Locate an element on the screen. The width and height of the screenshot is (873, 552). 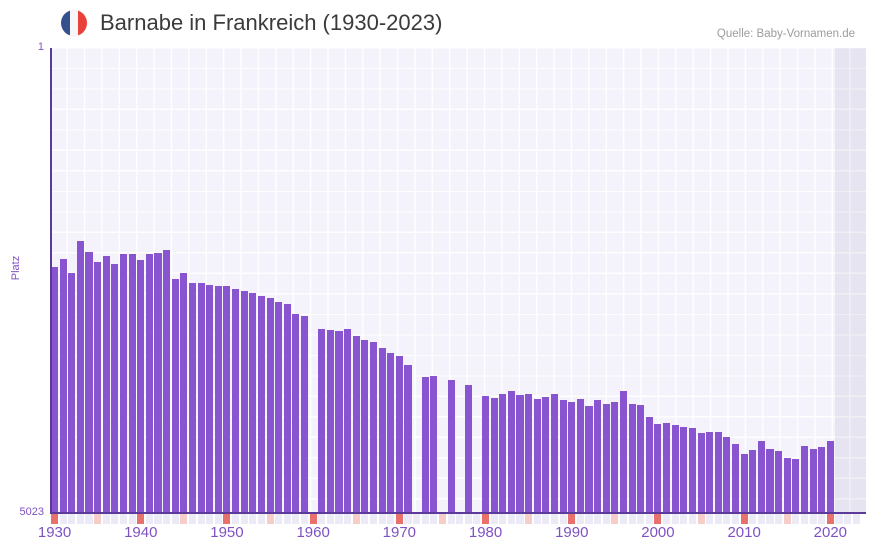
bar-2014 is located at coordinates (779, 481).